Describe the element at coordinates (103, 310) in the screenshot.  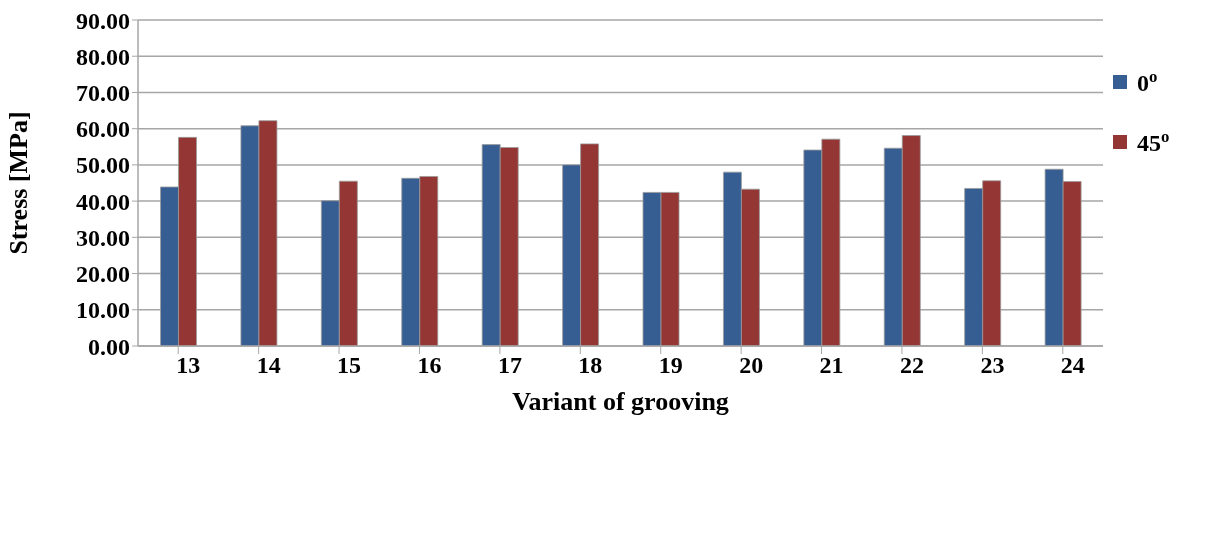
I see `y-tick-label: 10.00` at that location.